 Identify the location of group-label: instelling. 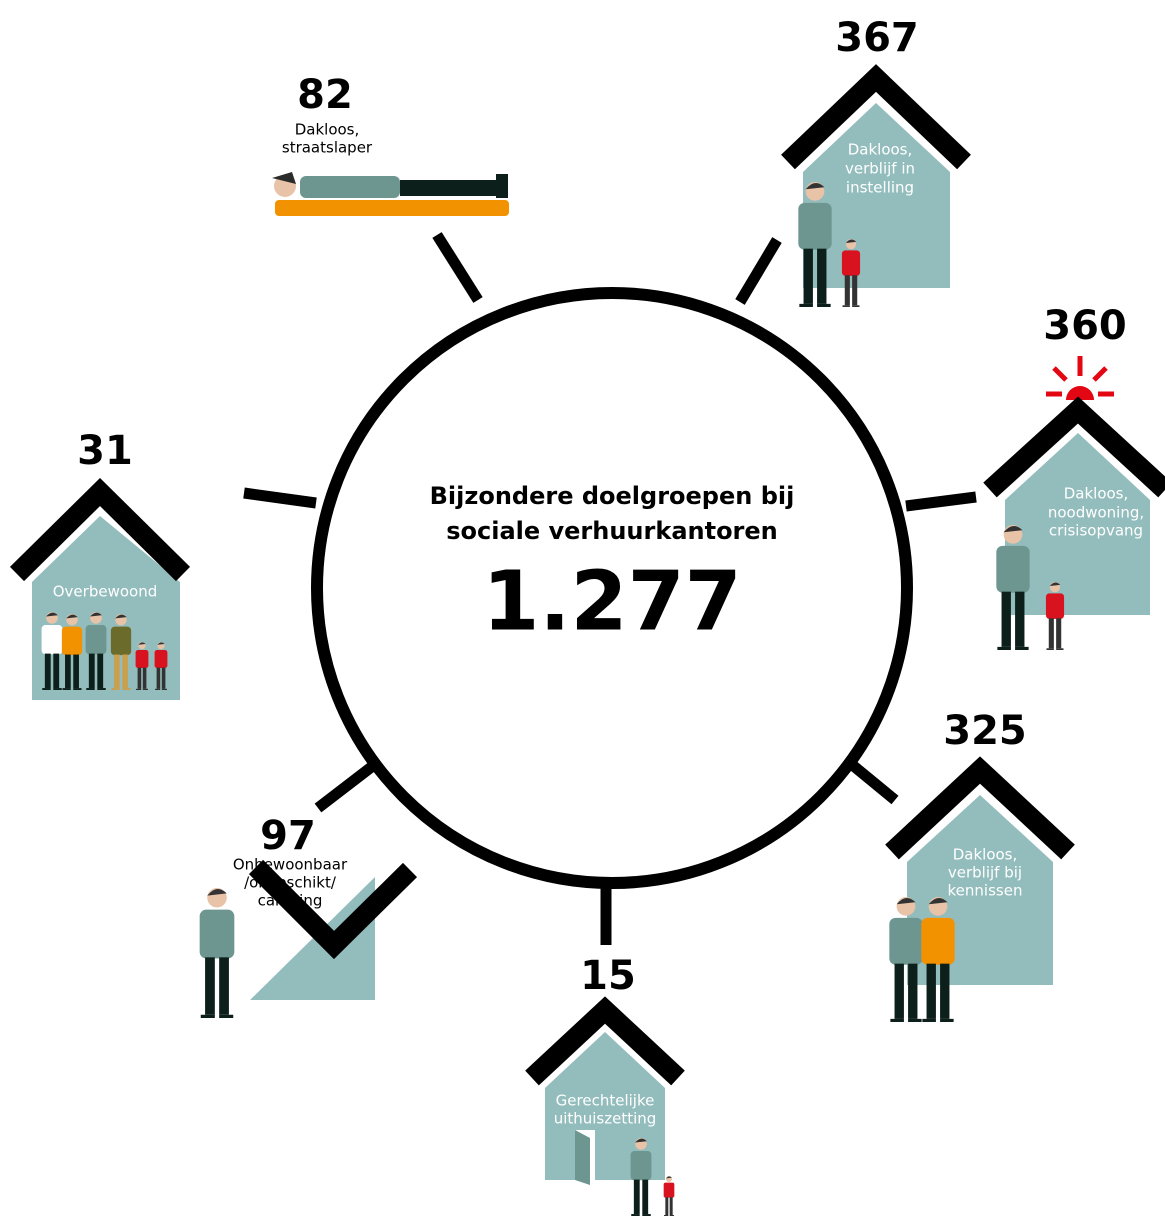
(880, 188).